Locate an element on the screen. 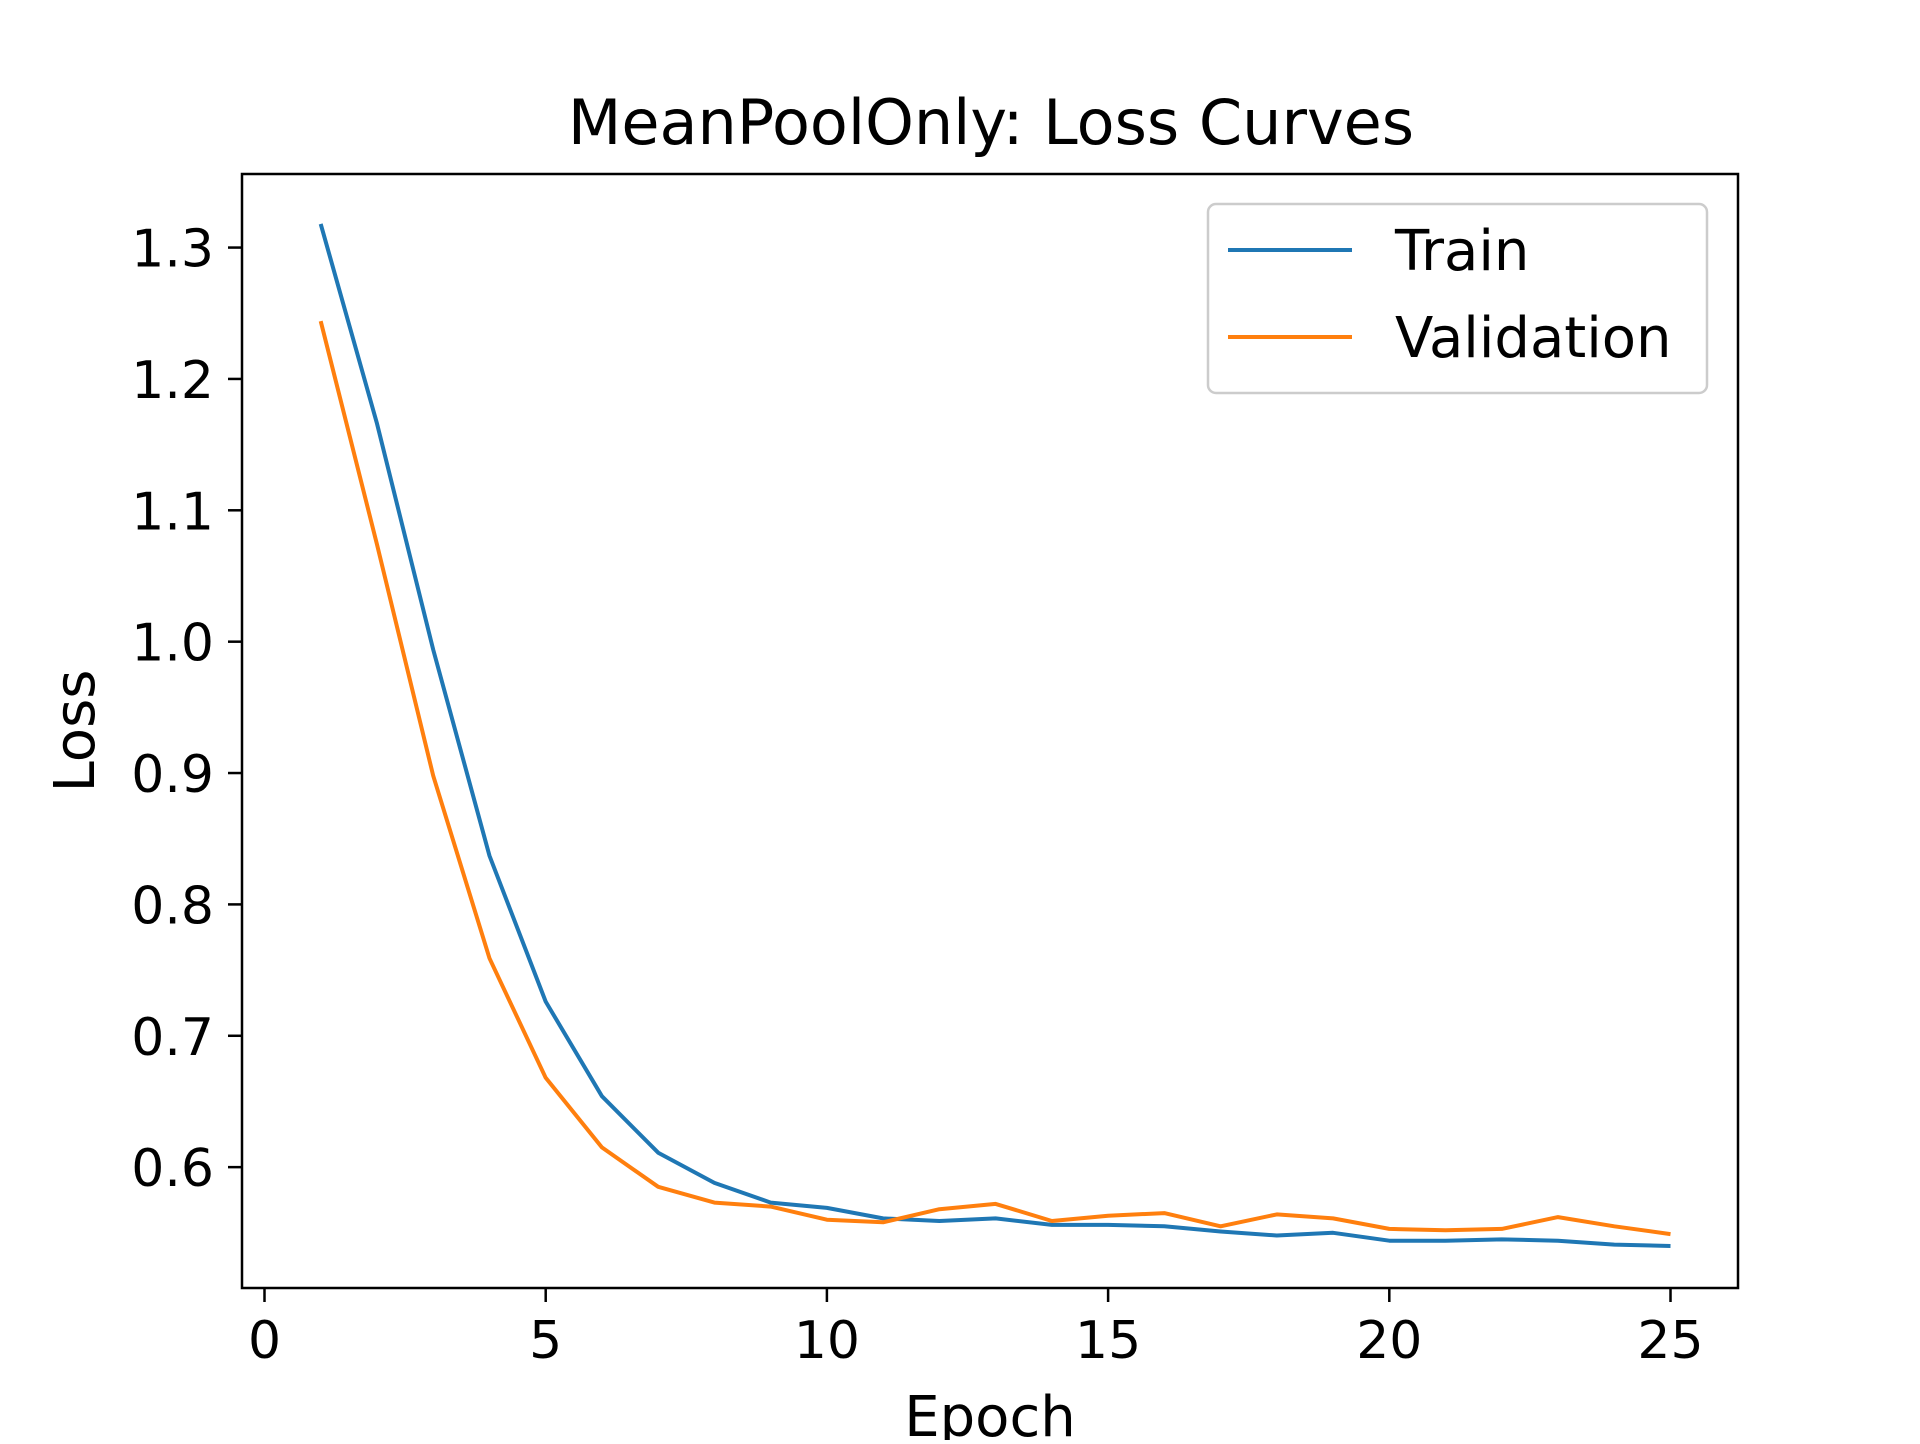  x-tick-label: 0 is located at coordinates (264, 1341).